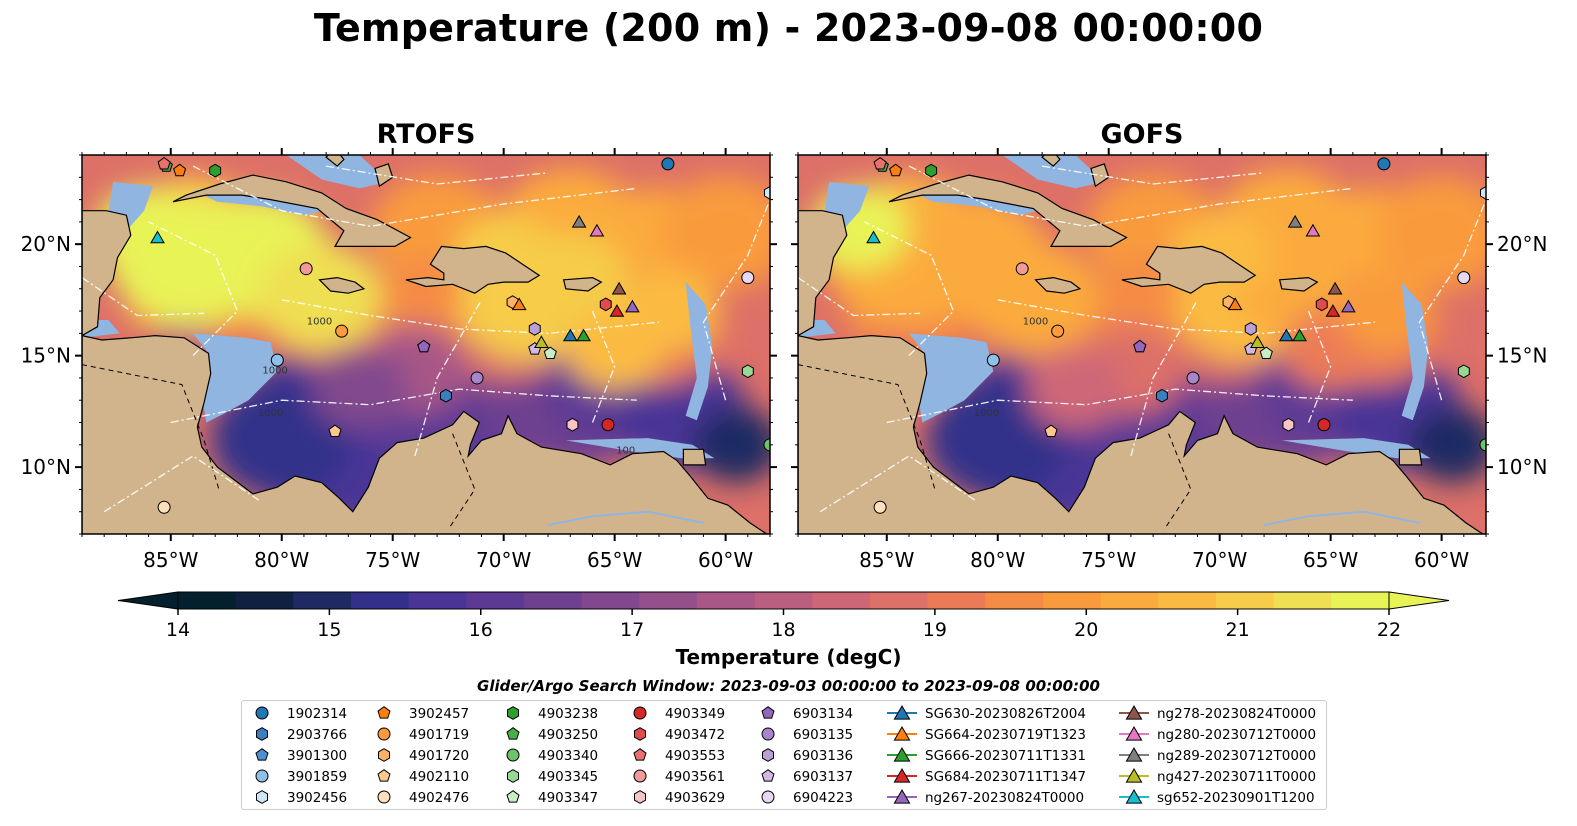 This screenshot has height=826, width=1577. Describe the element at coordinates (317, 714) in the screenshot. I see `legend-label: 1902314` at that location.